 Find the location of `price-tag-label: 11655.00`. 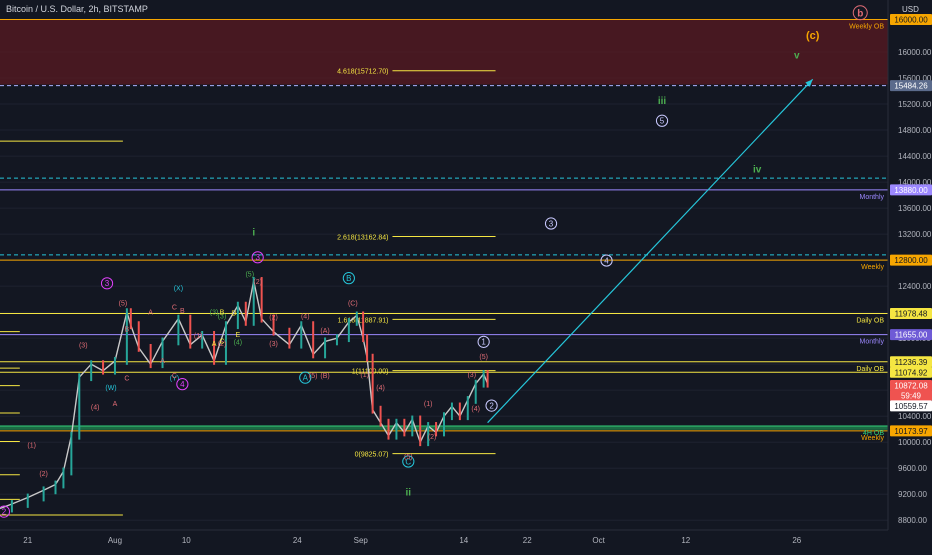

price-tag-label: 11655.00 is located at coordinates (911, 335).